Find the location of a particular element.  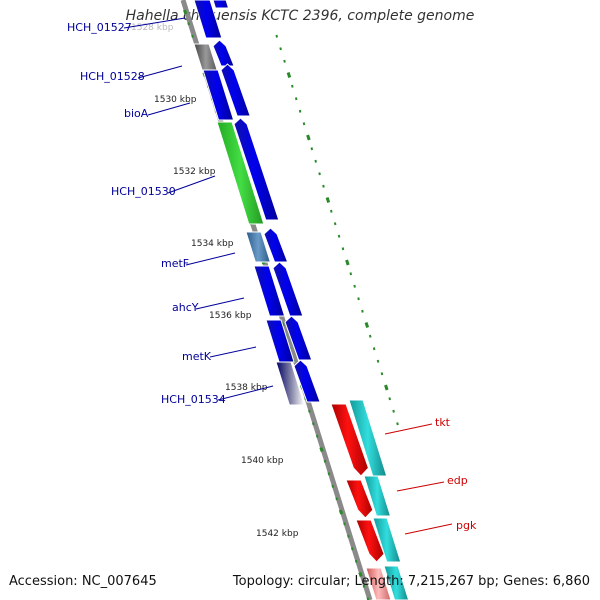

scale-label: 1540 kbp is located at coordinates (262, 461).